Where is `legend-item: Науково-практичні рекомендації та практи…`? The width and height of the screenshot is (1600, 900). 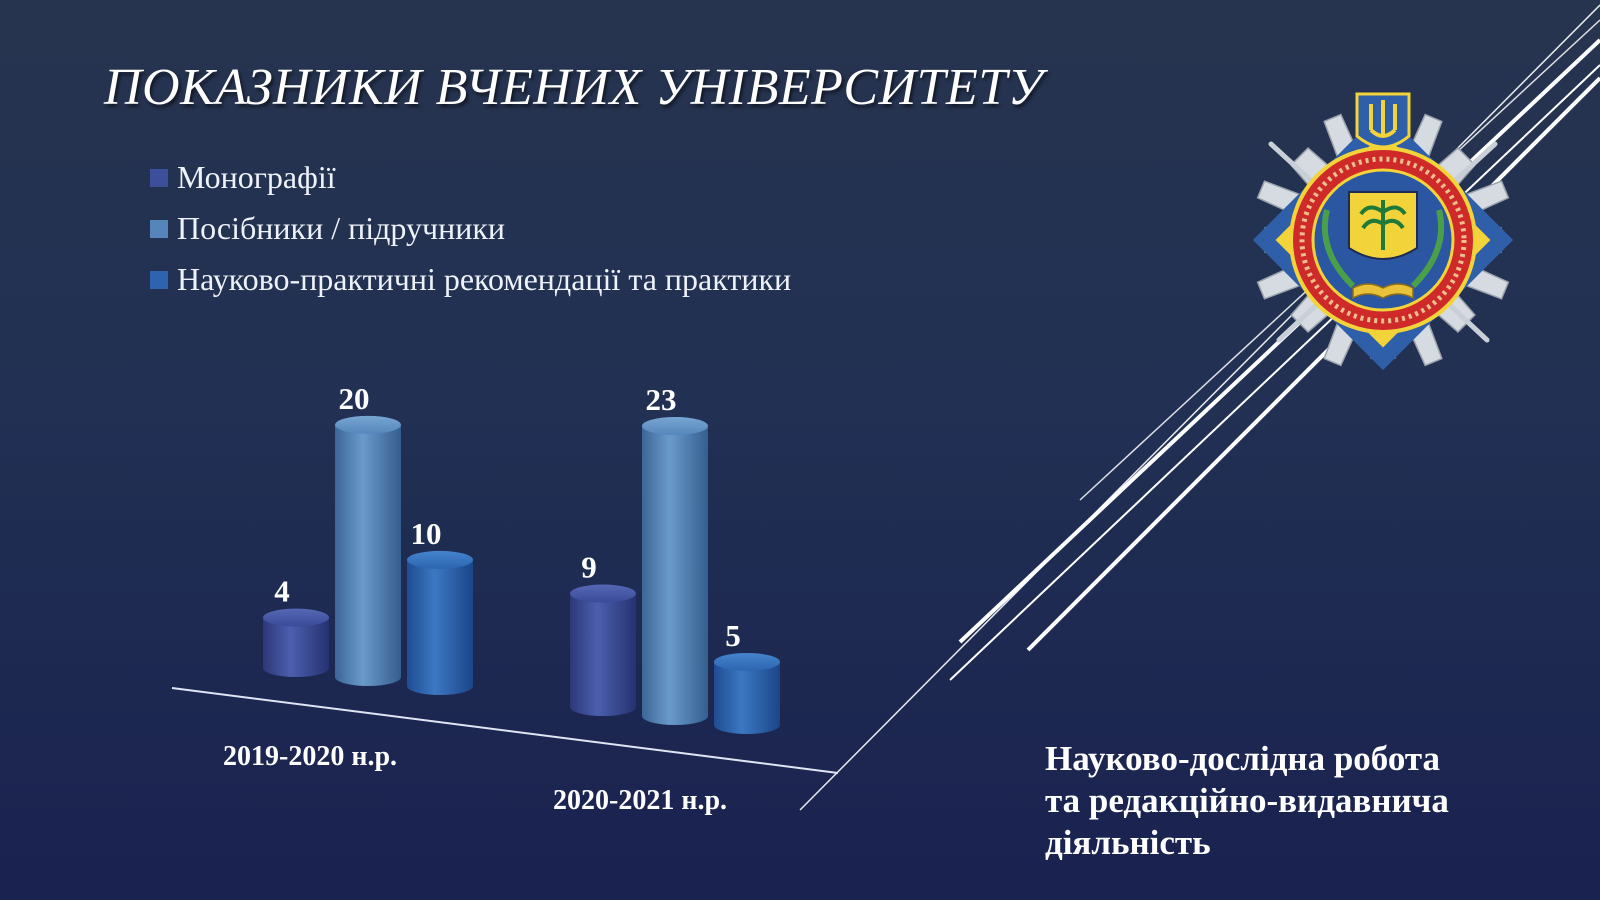
legend-item: Науково-практичні рекомендації та практи… is located at coordinates (470, 279).